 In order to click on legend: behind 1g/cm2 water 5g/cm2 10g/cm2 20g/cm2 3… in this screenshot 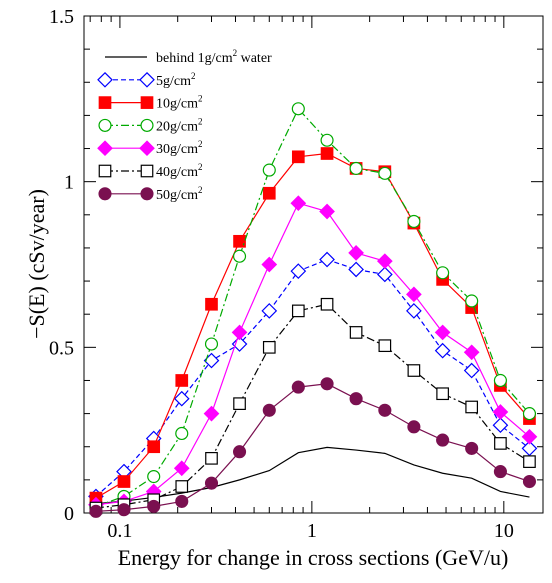, I will do `click(184, 125)`.